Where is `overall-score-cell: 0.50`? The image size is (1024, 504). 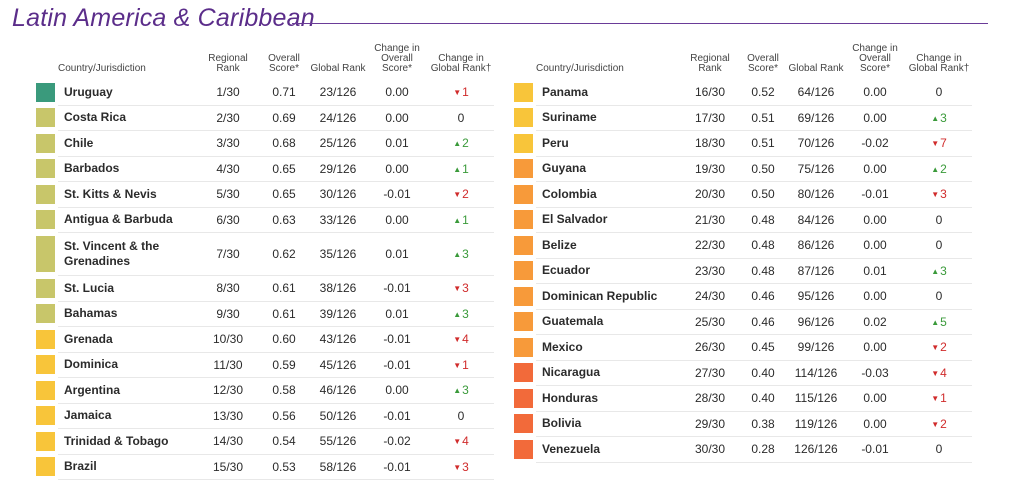 overall-score-cell: 0.50 is located at coordinates (763, 194).